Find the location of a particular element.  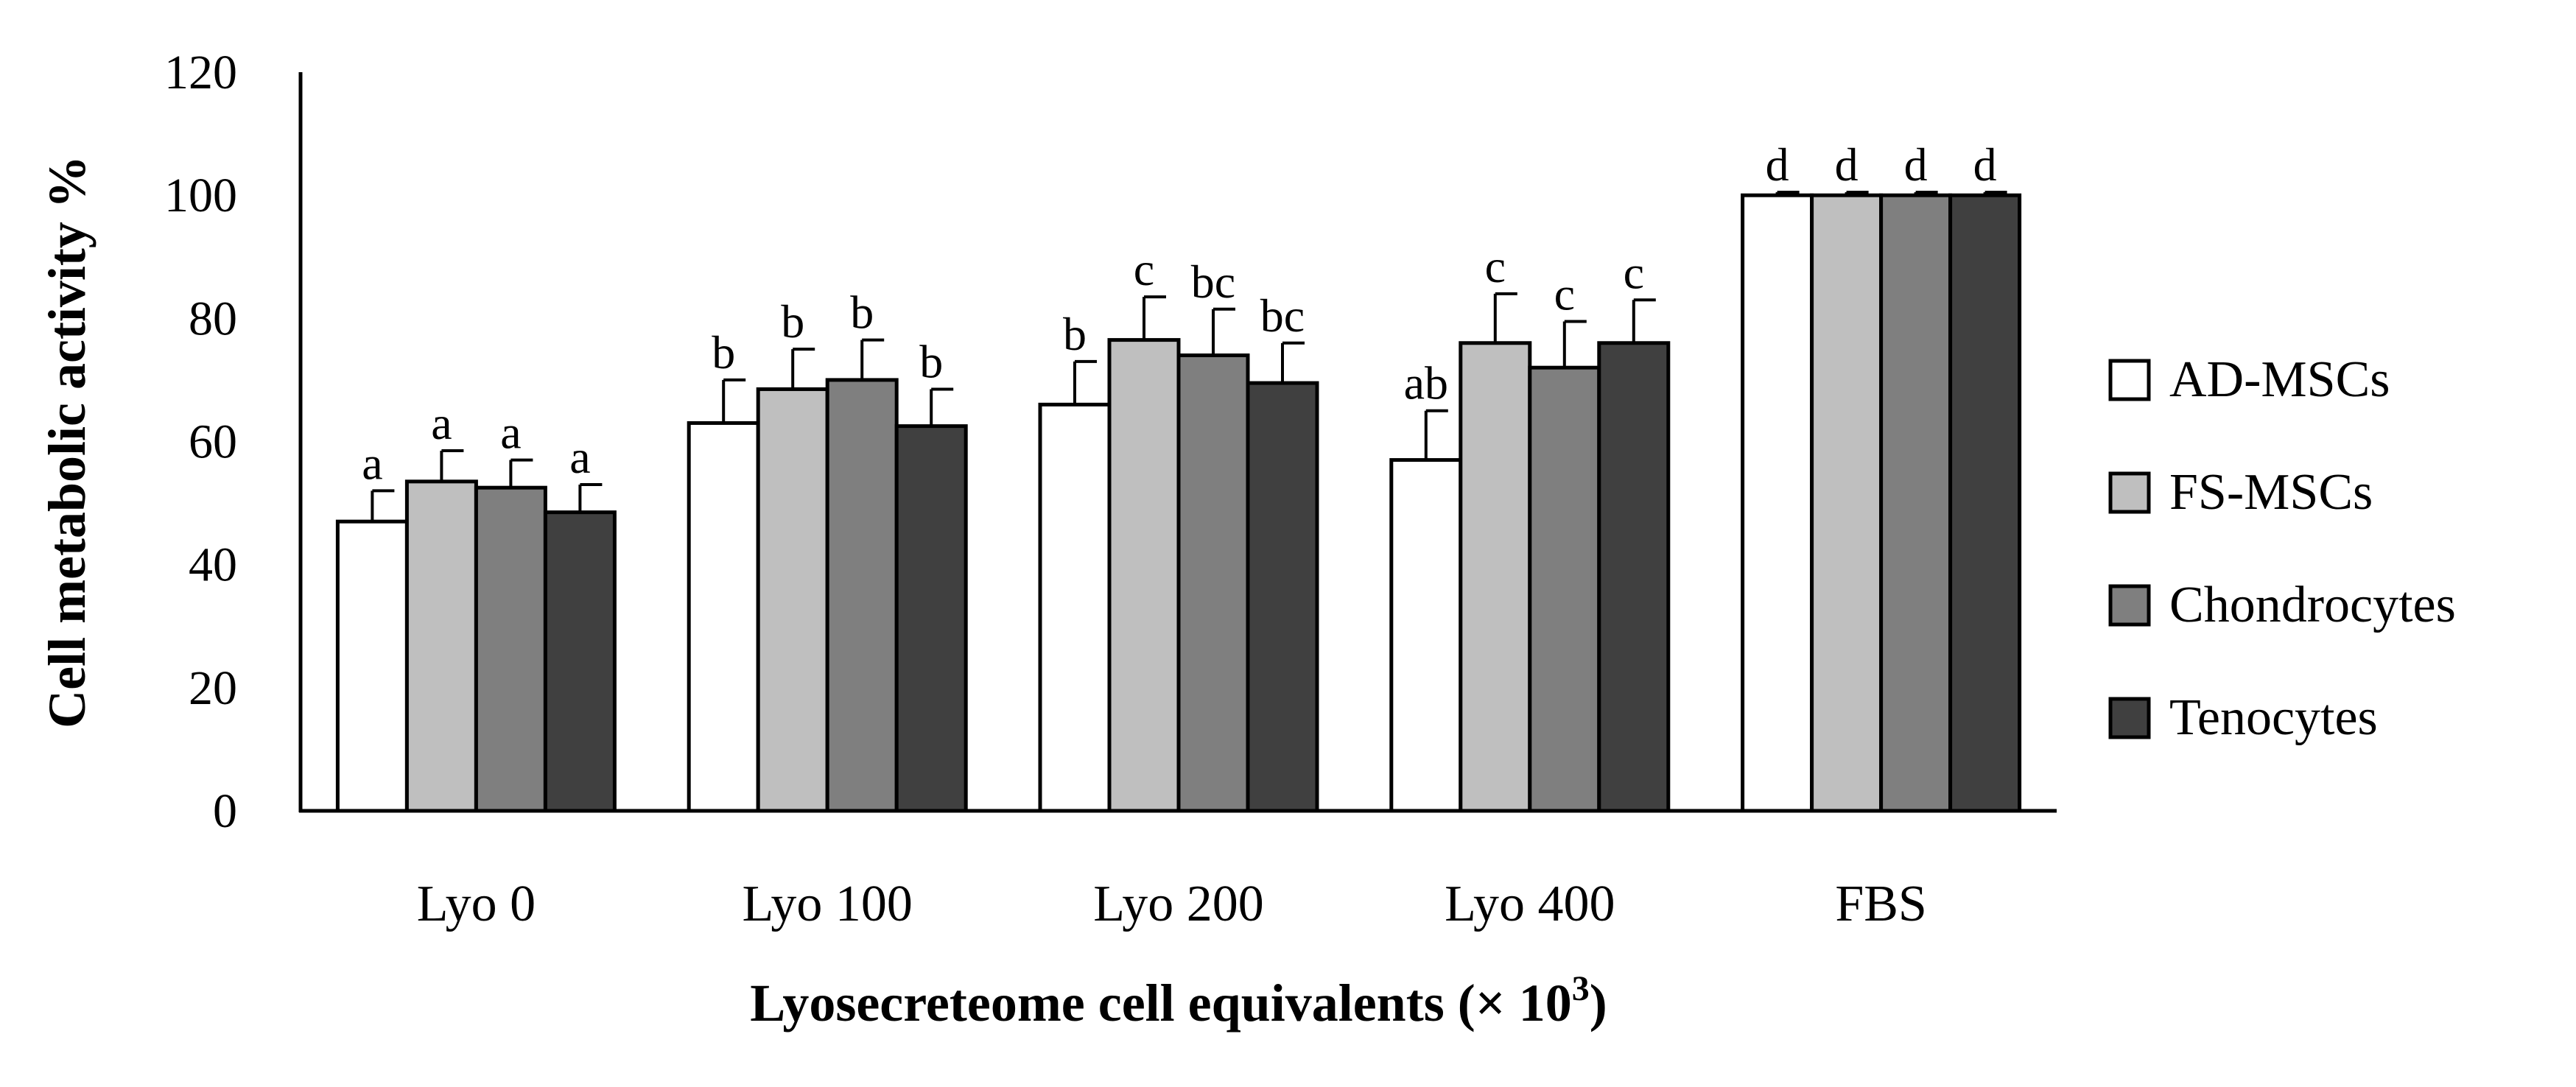

y-tick-label: 80 is located at coordinates (213, 318).